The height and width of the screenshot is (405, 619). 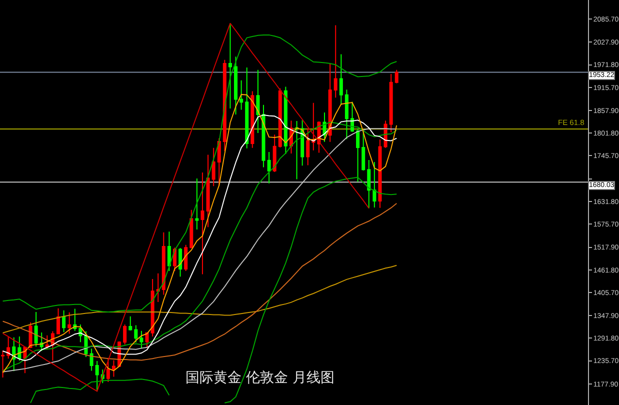 I want to click on text: 国际黄金 伦敦金 月线图, so click(x=260, y=378).